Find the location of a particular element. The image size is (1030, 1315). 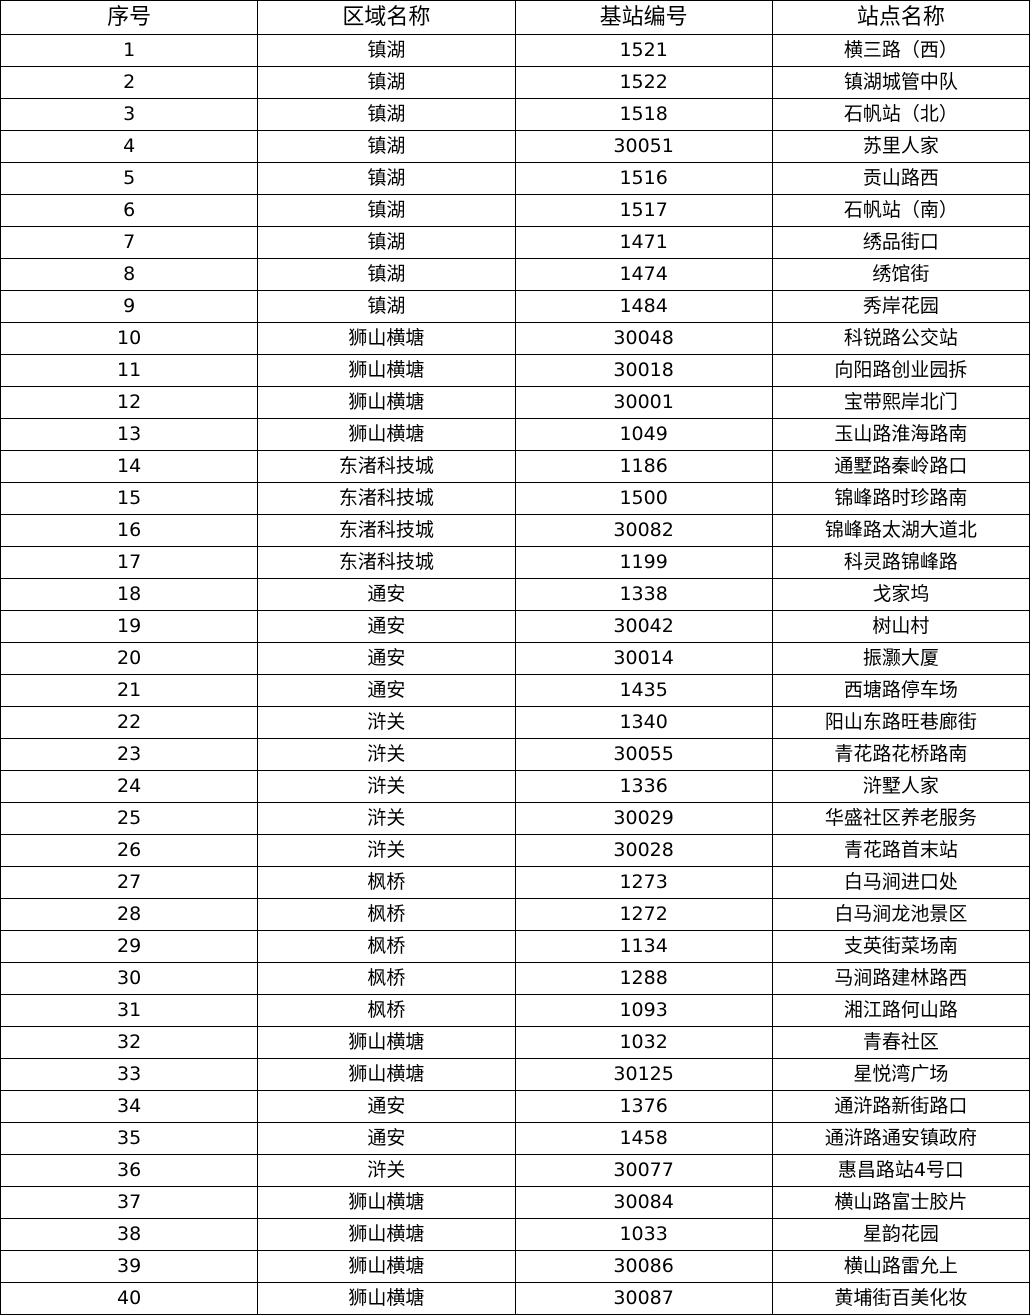

cell-index: 12 is located at coordinates (129, 402).